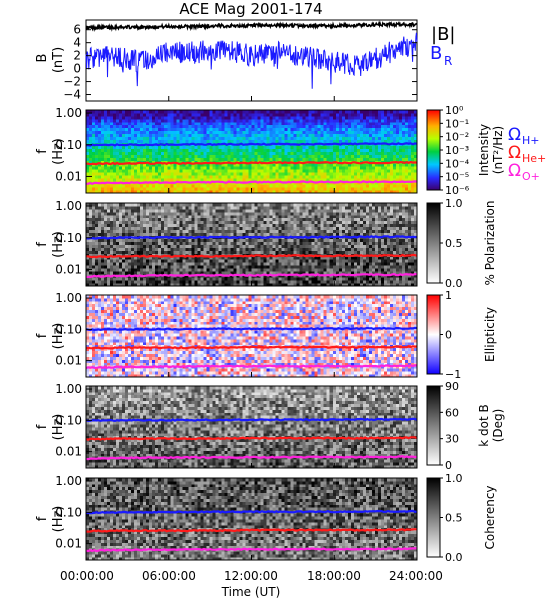 This screenshot has width=550, height=600. What do you see at coordinates (436, 53) in the screenshot?
I see `legend-br: B` at bounding box center [436, 53].